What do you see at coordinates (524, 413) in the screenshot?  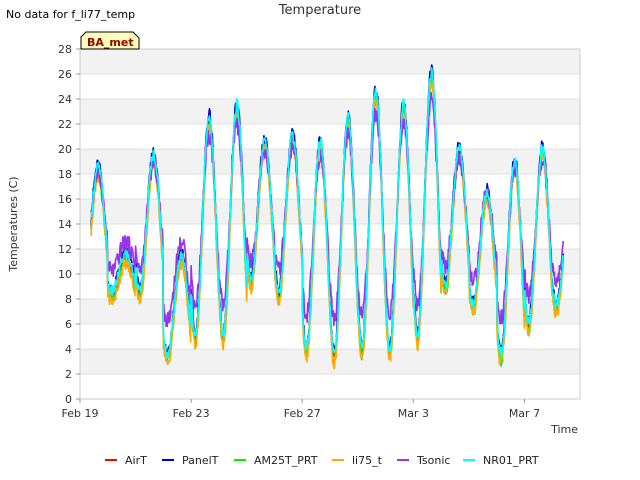 I see `x-tick-label: Mar 7` at bounding box center [524, 413].